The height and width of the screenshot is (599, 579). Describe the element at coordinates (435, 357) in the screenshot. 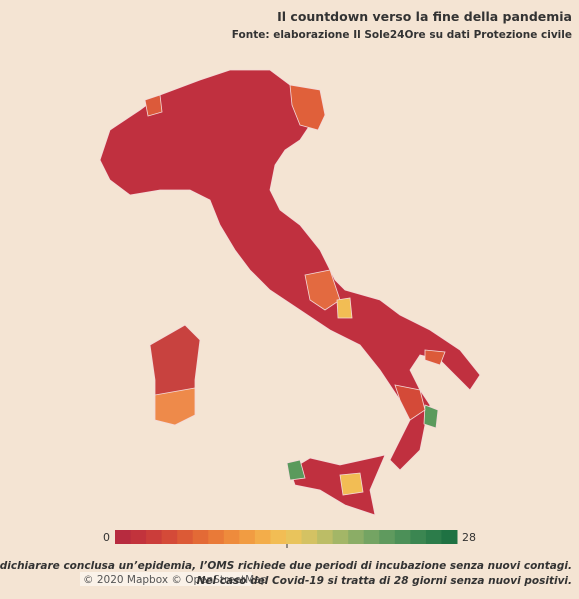

I see `puglia-south` at that location.